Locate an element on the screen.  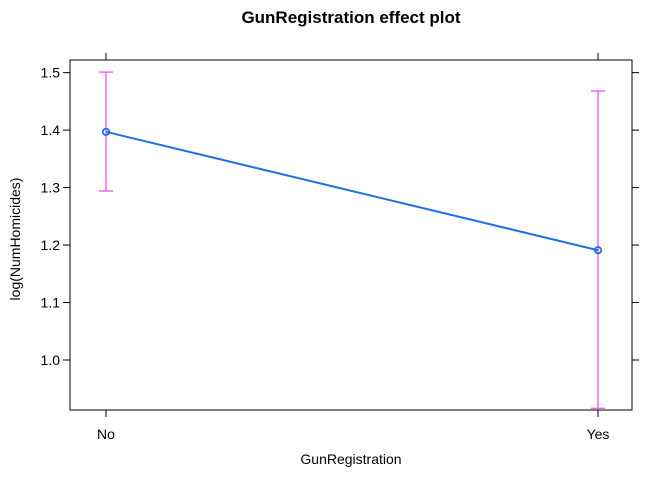
y-tick-label: 1.2 is located at coordinates (51, 245).